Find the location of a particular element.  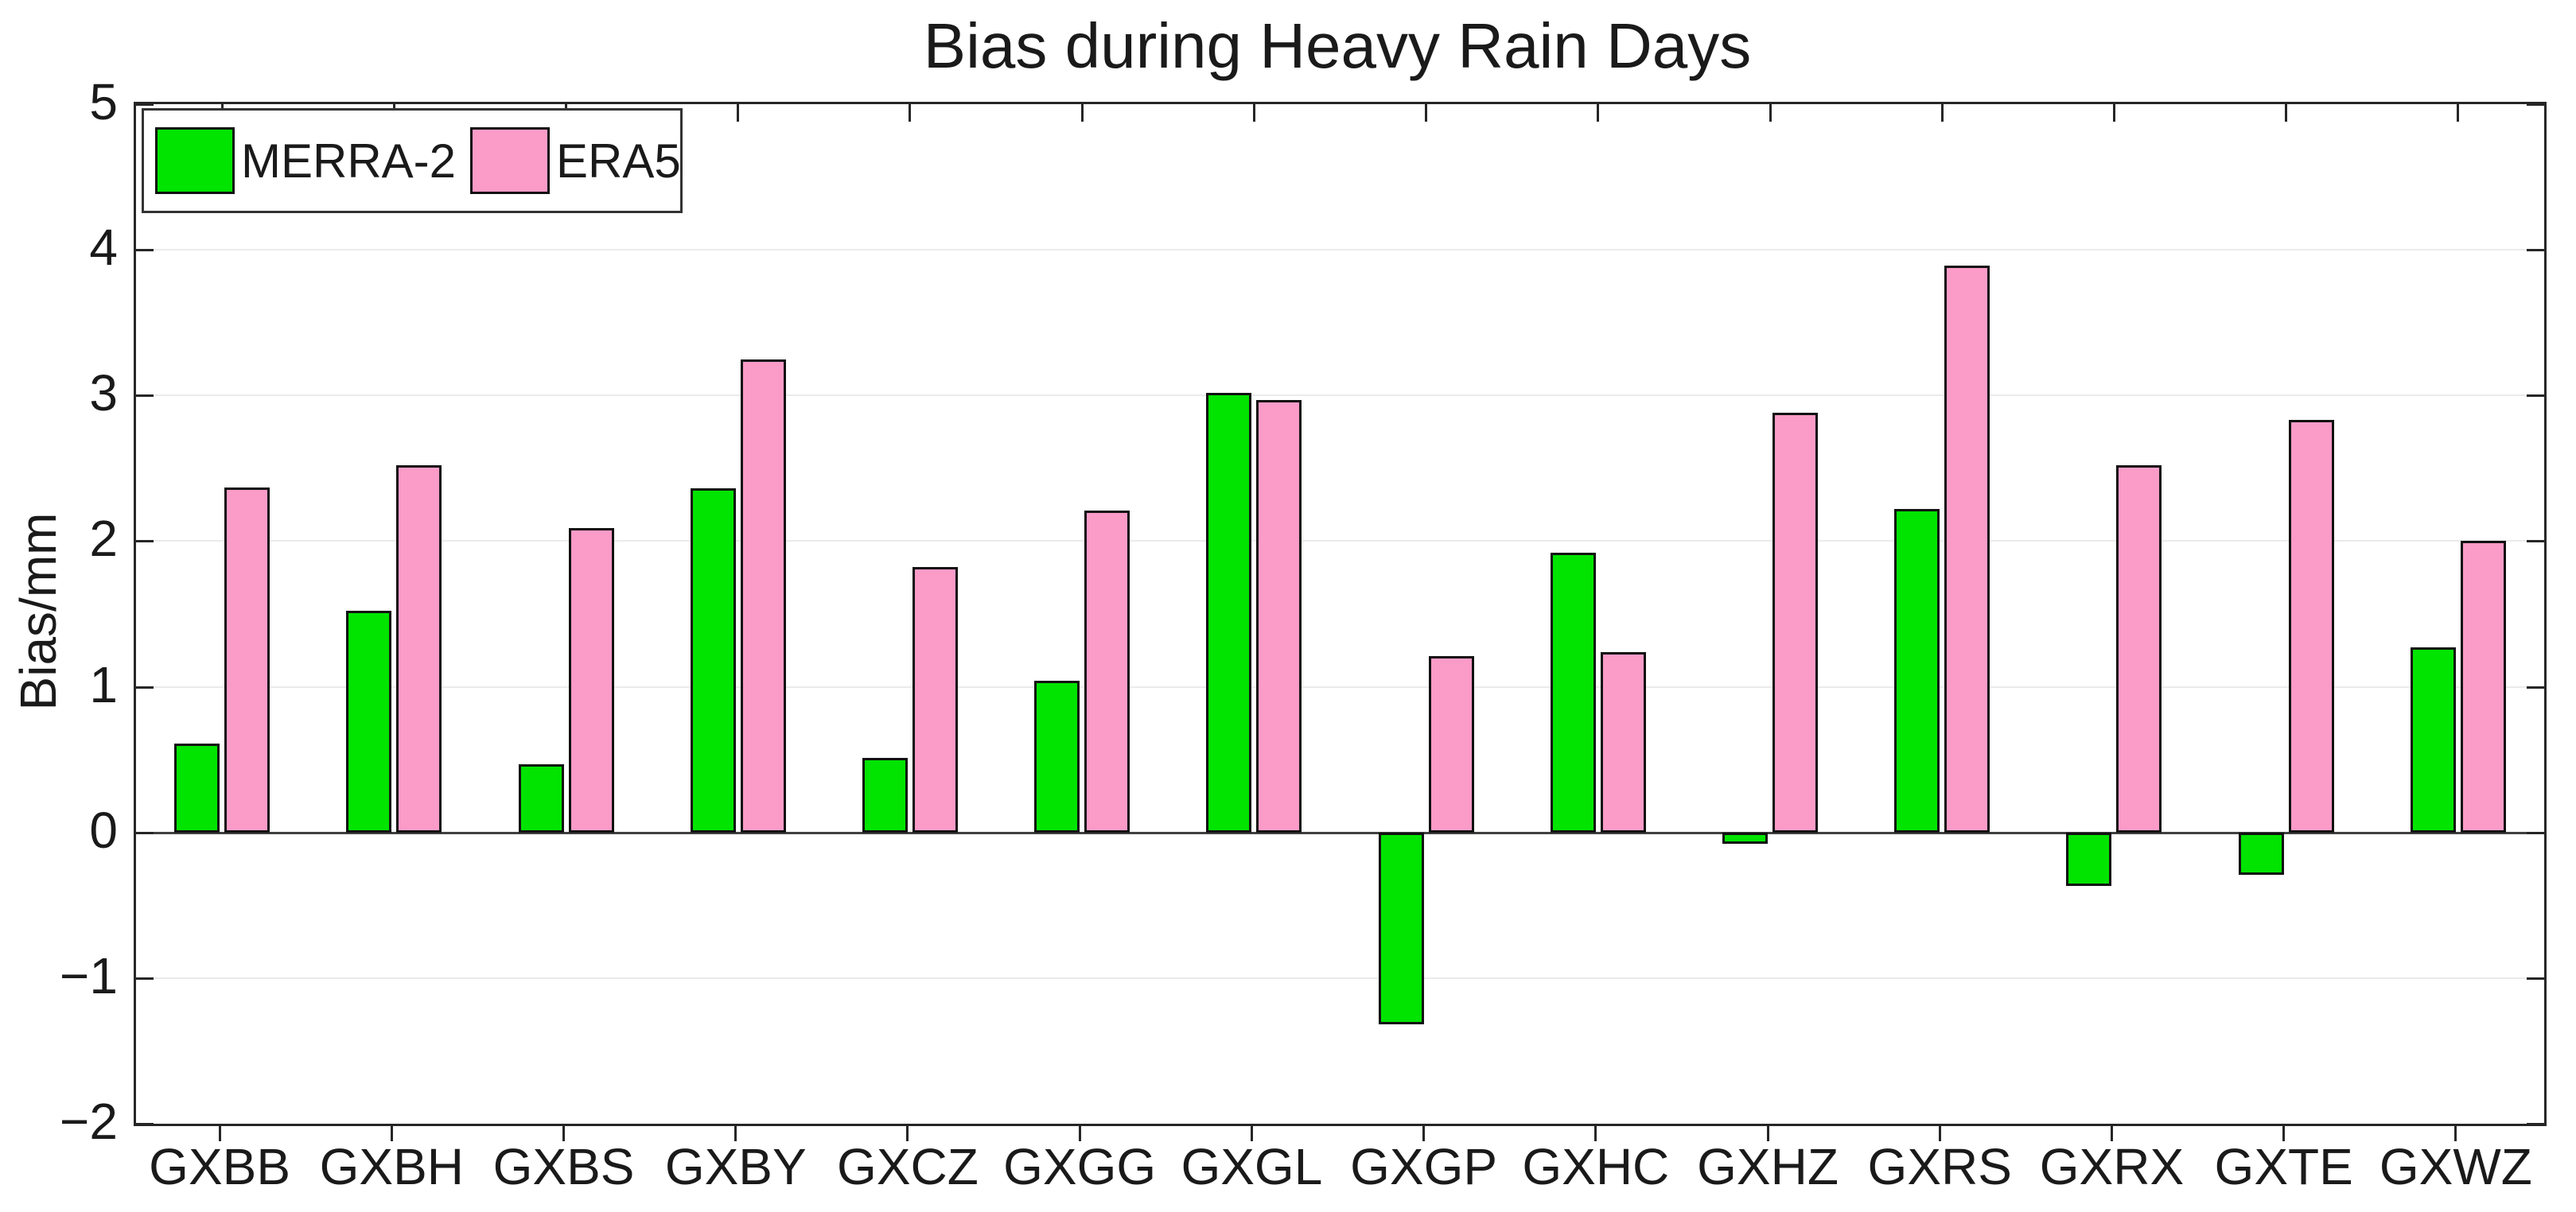

x-label-GXBY: GXBY is located at coordinates (736, 1166).